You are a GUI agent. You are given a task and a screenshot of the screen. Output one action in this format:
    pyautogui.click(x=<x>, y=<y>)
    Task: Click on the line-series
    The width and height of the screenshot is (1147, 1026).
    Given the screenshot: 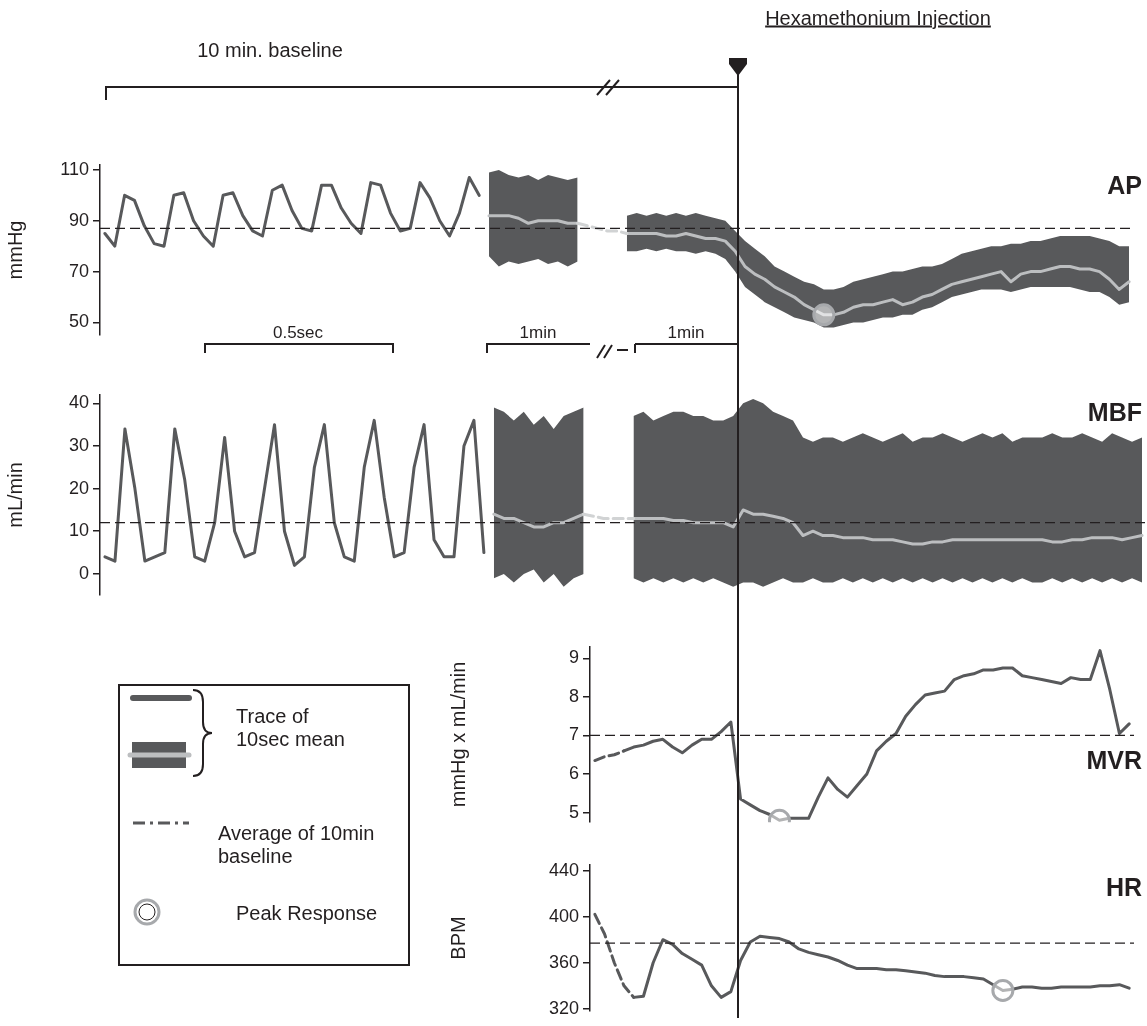 What is the action you would take?
    pyautogui.click(x=602, y=228)
    